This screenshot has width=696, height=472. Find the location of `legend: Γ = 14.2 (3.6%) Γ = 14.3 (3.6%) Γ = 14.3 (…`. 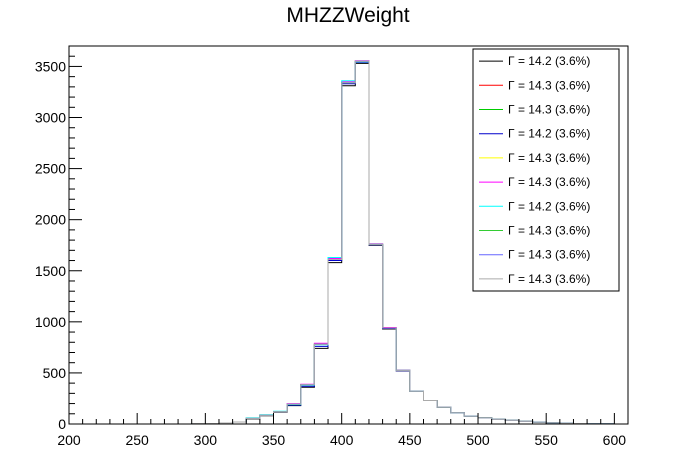

legend: Γ = 14.2 (3.6%) Γ = 14.3 (3.6%) Γ = 14.3 (… is located at coordinates (546, 170).